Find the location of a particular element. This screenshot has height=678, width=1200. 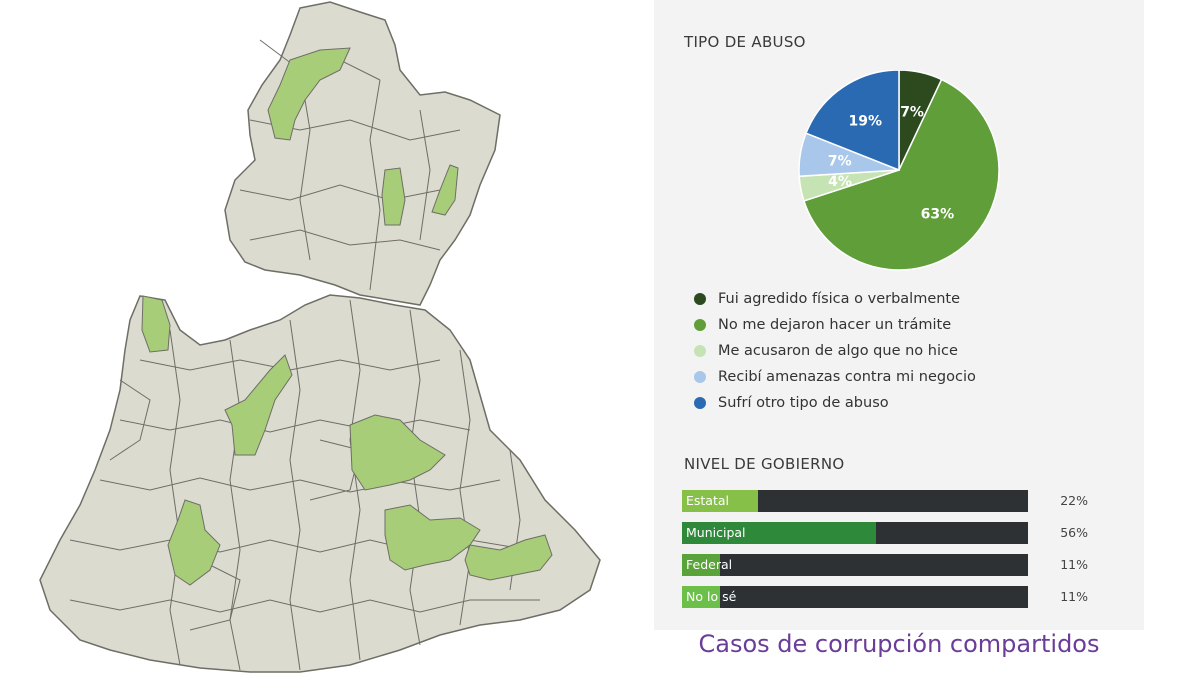

pie-slice-label-4: 19% is located at coordinates (866, 121).